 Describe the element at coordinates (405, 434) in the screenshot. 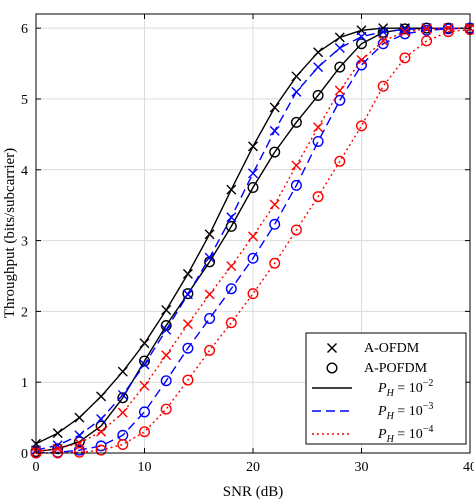

I see `legend-label: PH = 10−4` at that location.